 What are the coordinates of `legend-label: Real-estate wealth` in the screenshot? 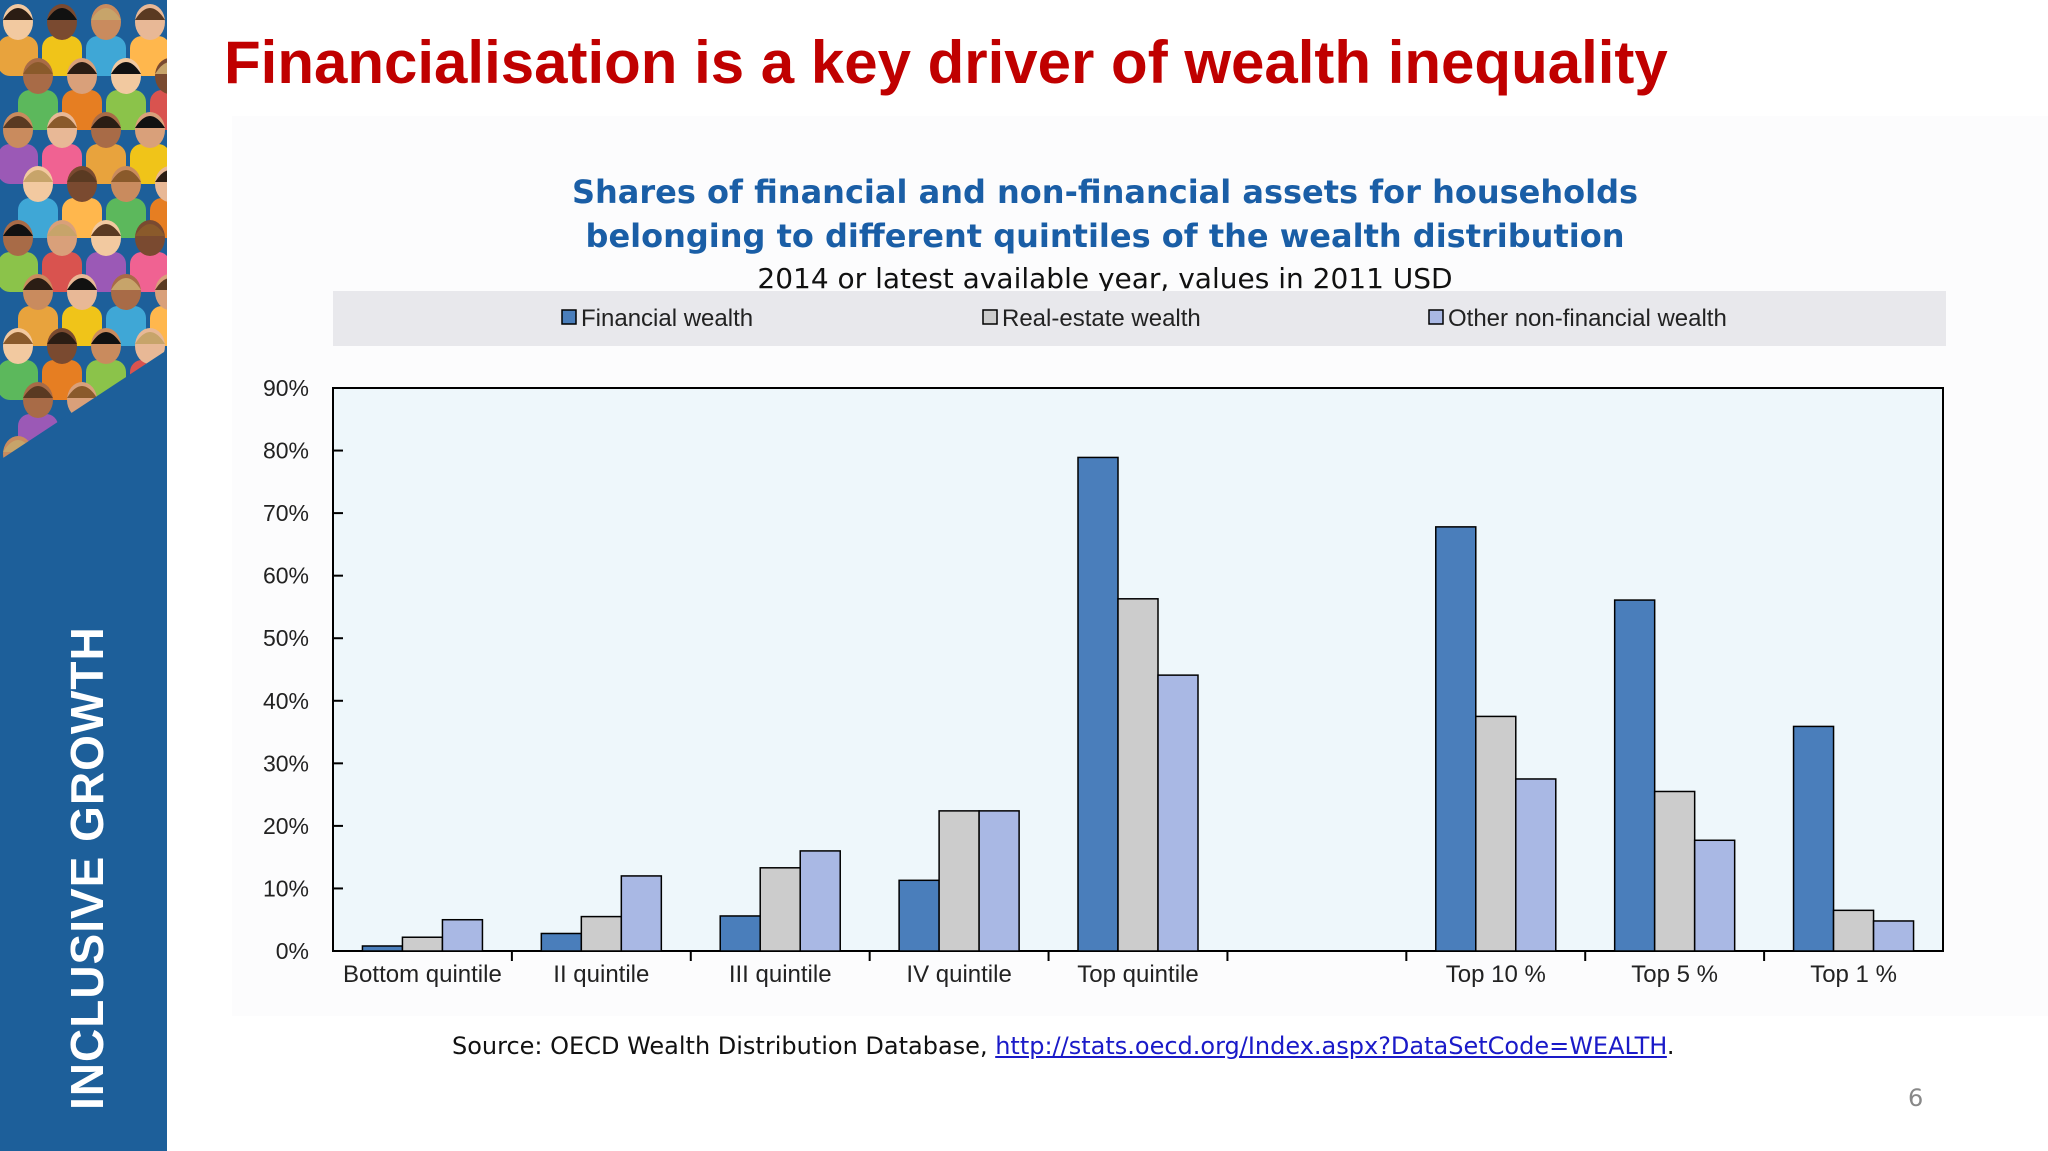 It's located at (1101, 318).